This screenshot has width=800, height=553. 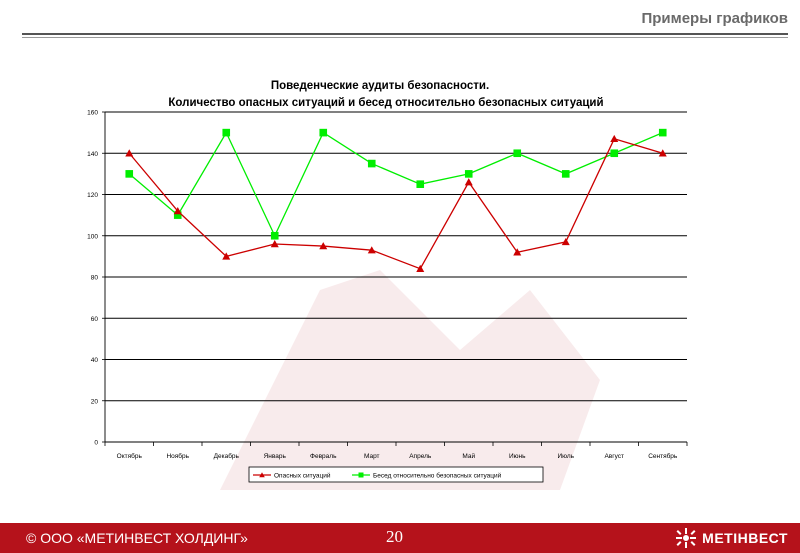 What do you see at coordinates (420, 456) in the screenshot?
I see `x-tick-label: Апрель` at bounding box center [420, 456].